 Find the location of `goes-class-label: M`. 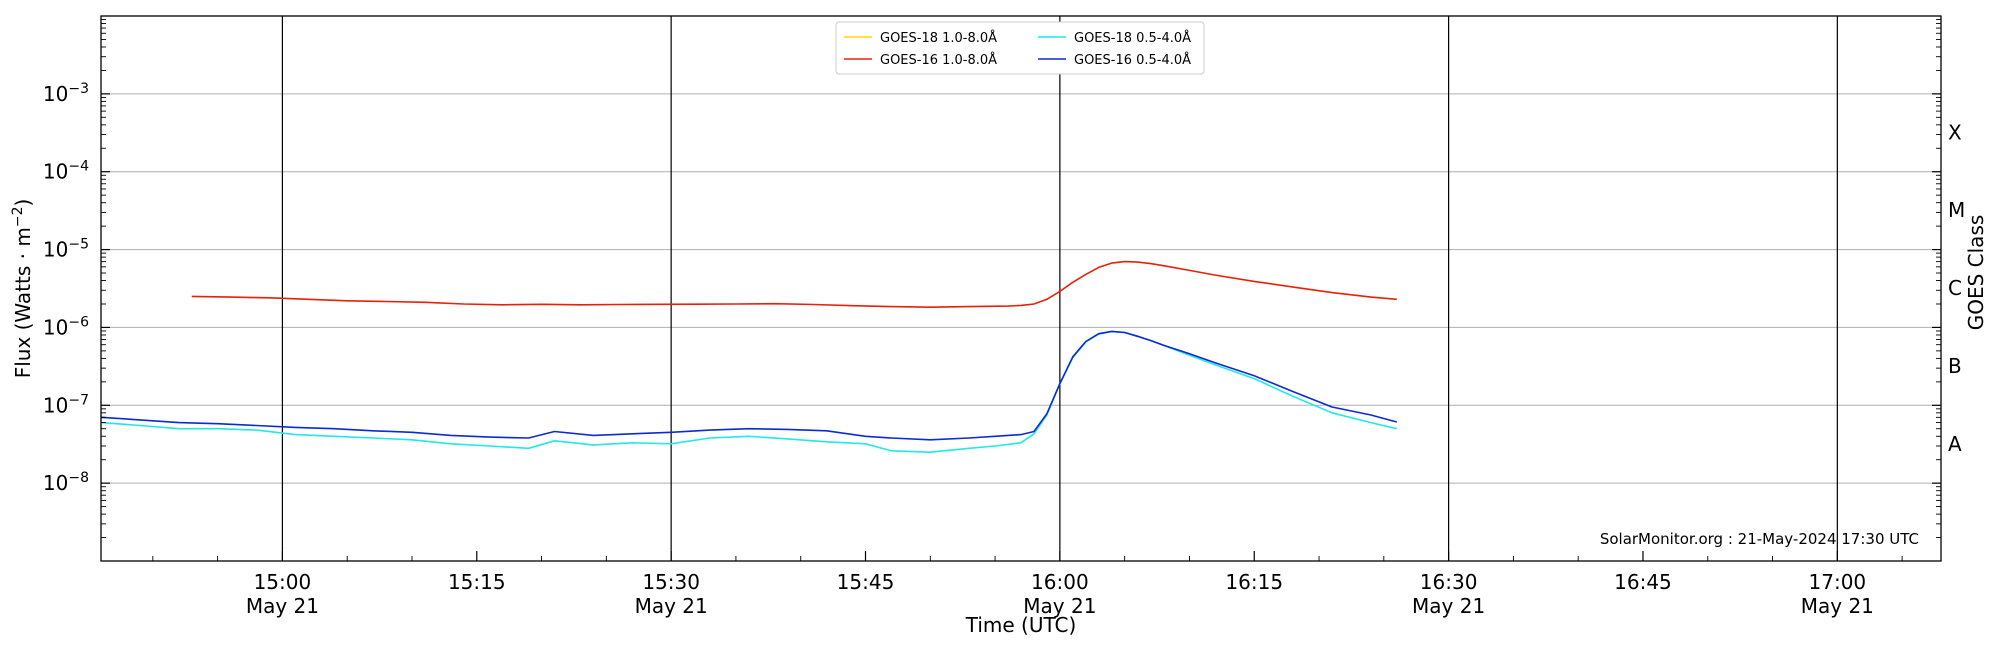

goes-class-label: M is located at coordinates (1956, 210).